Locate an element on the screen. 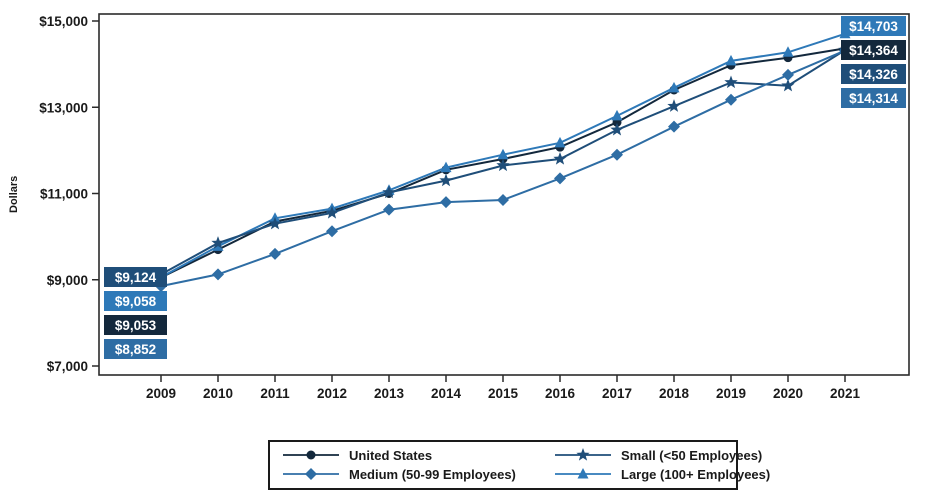 This screenshot has height=497, width=928. value-label: $9,124 is located at coordinates (135, 277).